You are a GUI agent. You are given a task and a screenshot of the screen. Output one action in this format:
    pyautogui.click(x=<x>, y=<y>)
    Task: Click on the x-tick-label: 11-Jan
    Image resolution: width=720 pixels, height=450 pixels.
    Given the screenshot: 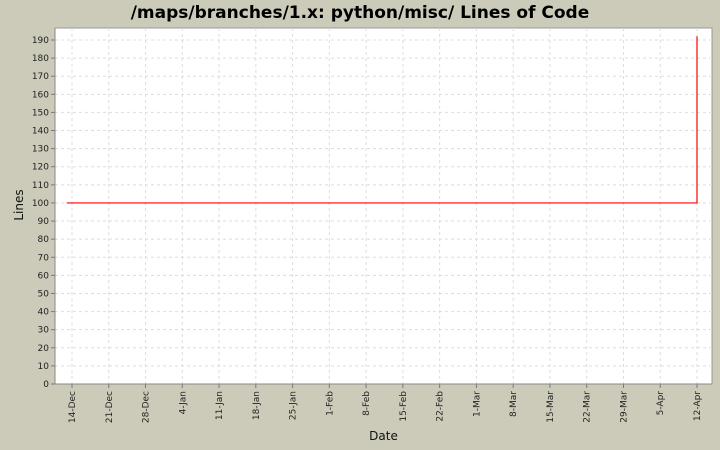 What is the action you would take?
    pyautogui.click(x=220, y=405)
    